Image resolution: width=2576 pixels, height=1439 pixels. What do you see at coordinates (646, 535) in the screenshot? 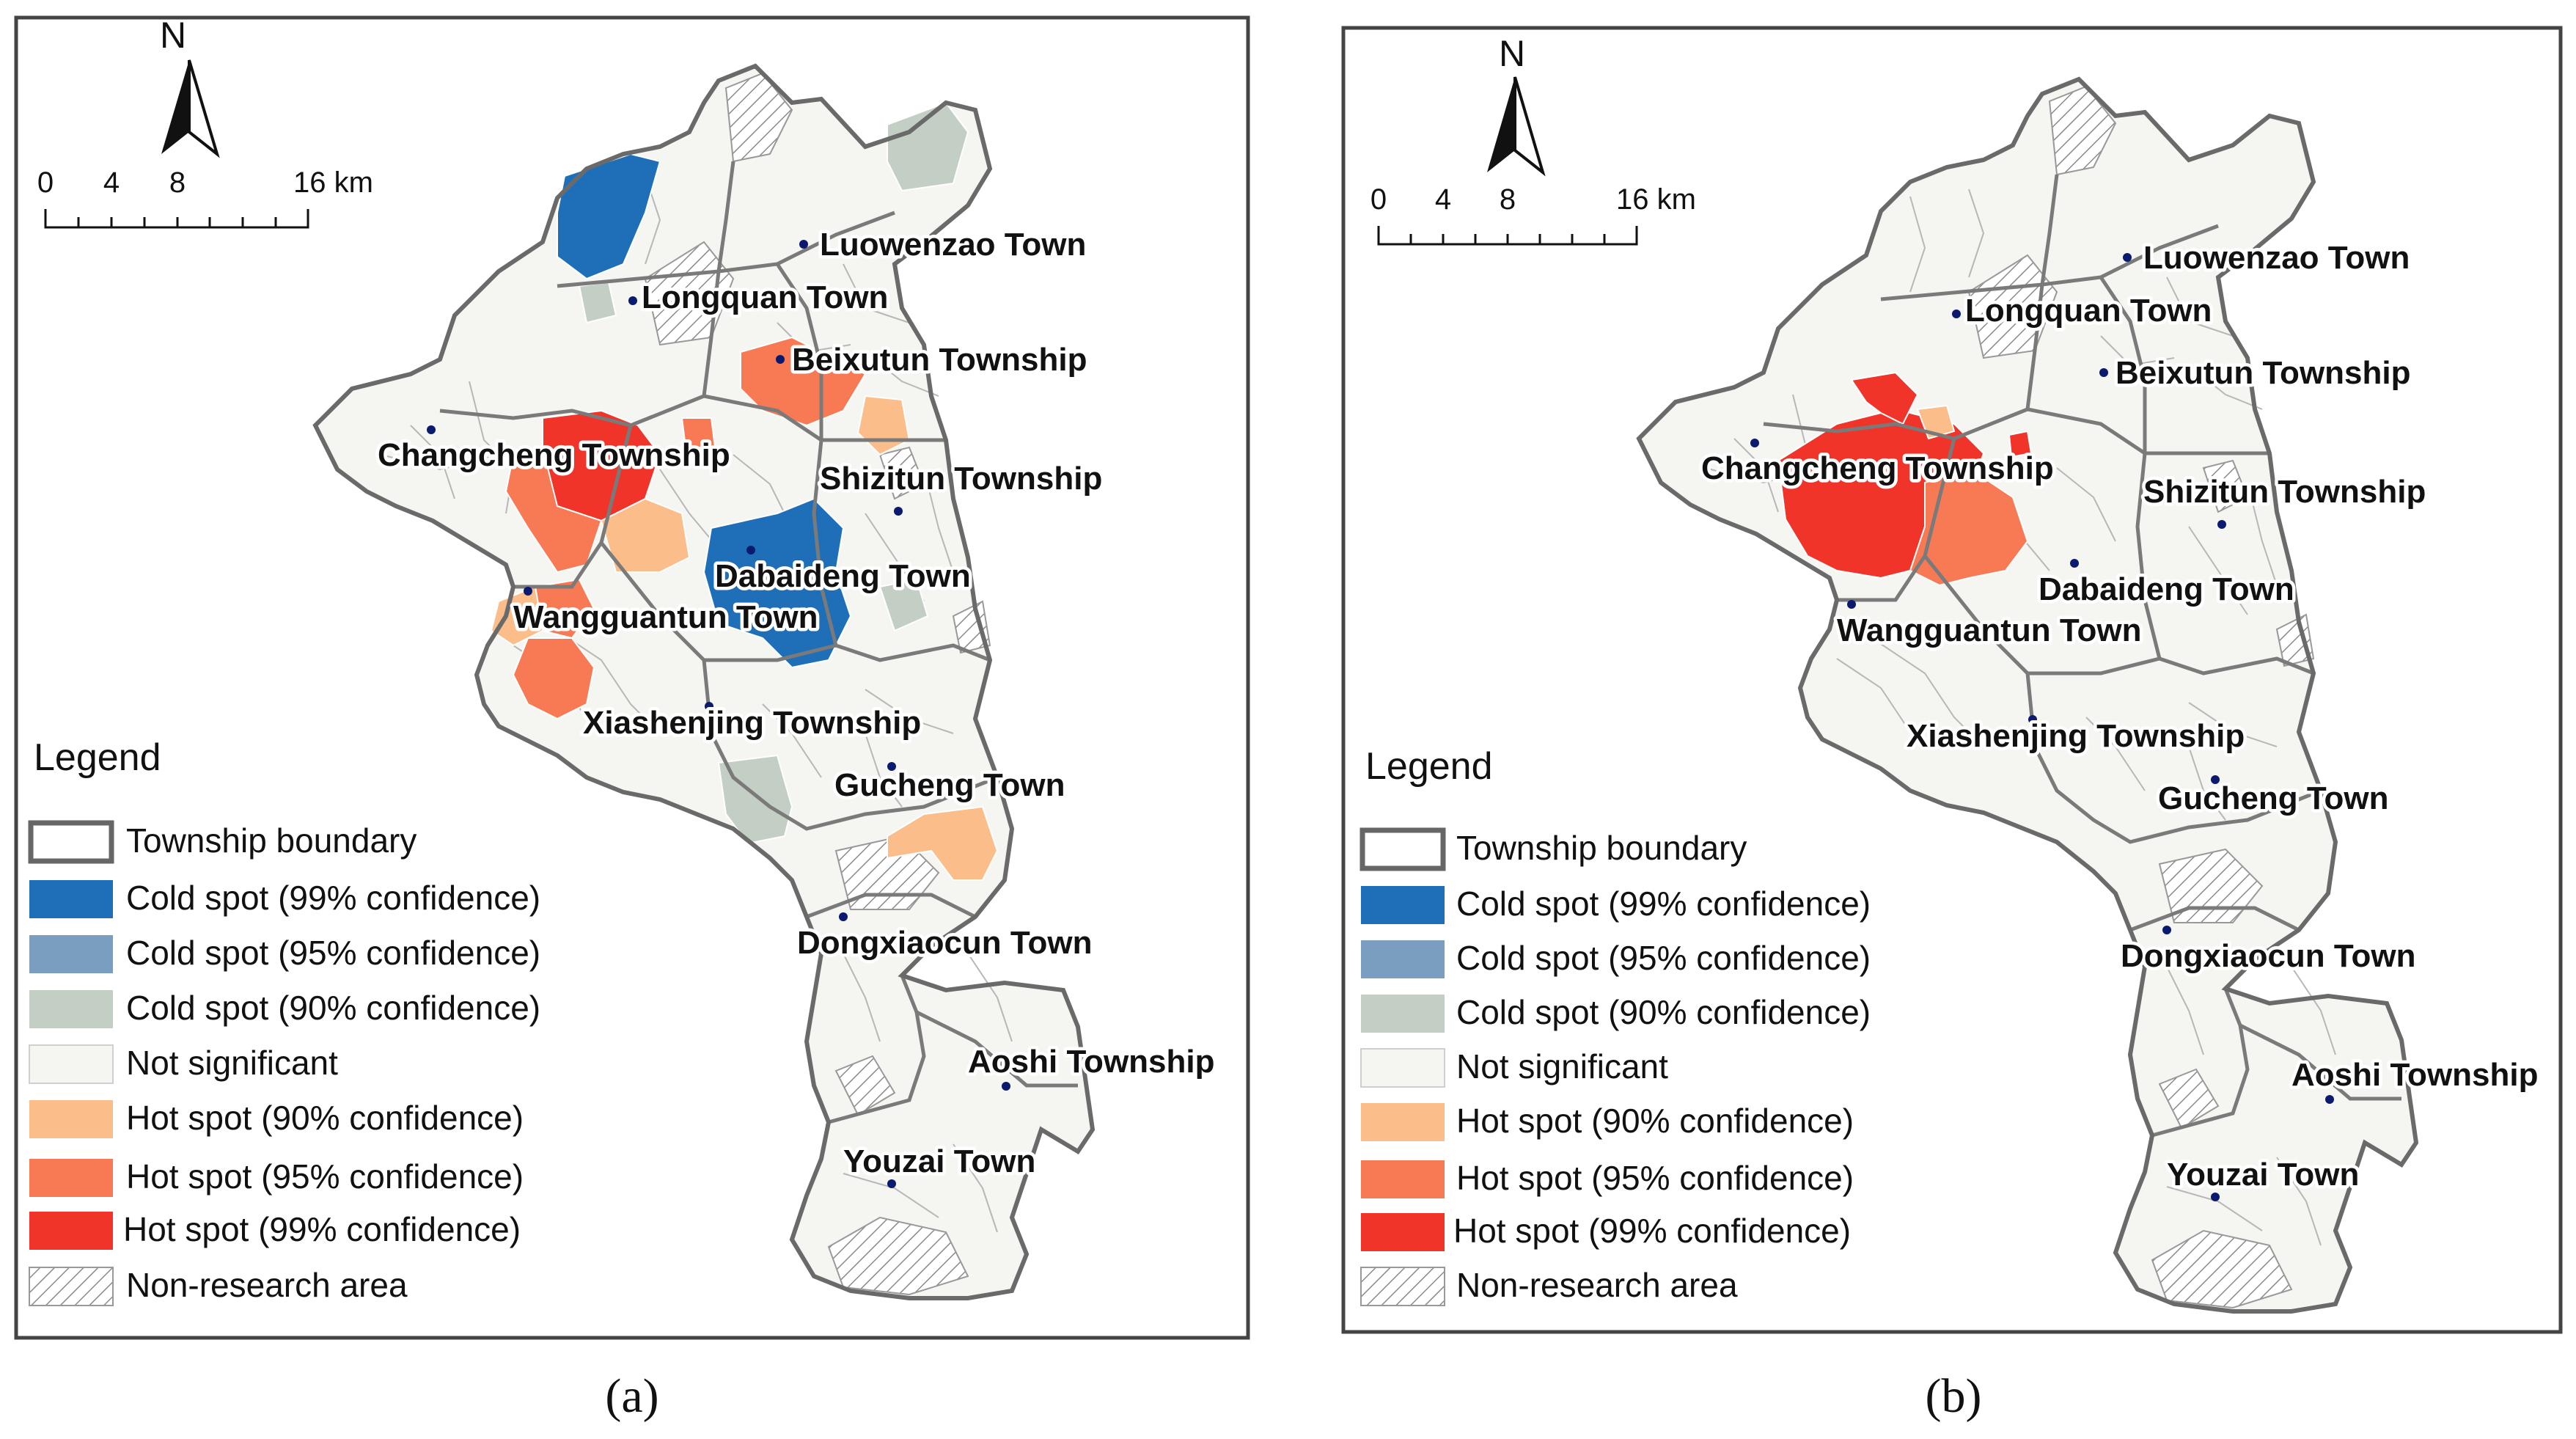
I see `spot-hot90-changcheng` at bounding box center [646, 535].